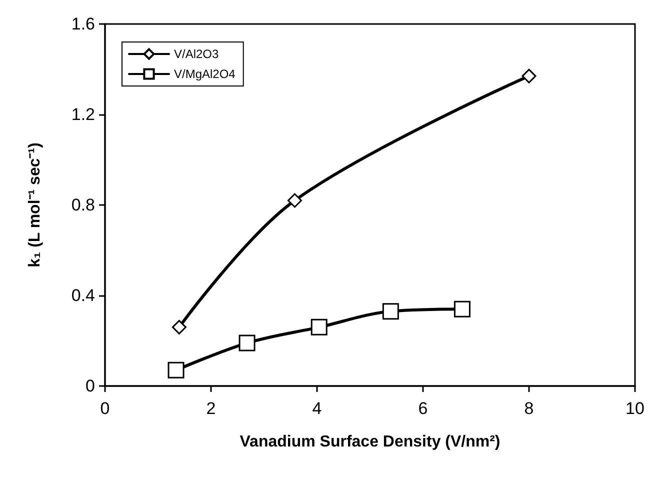 The width and height of the screenshot is (649, 478). What do you see at coordinates (211, 408) in the screenshot?
I see `x-tick-label: 2` at bounding box center [211, 408].